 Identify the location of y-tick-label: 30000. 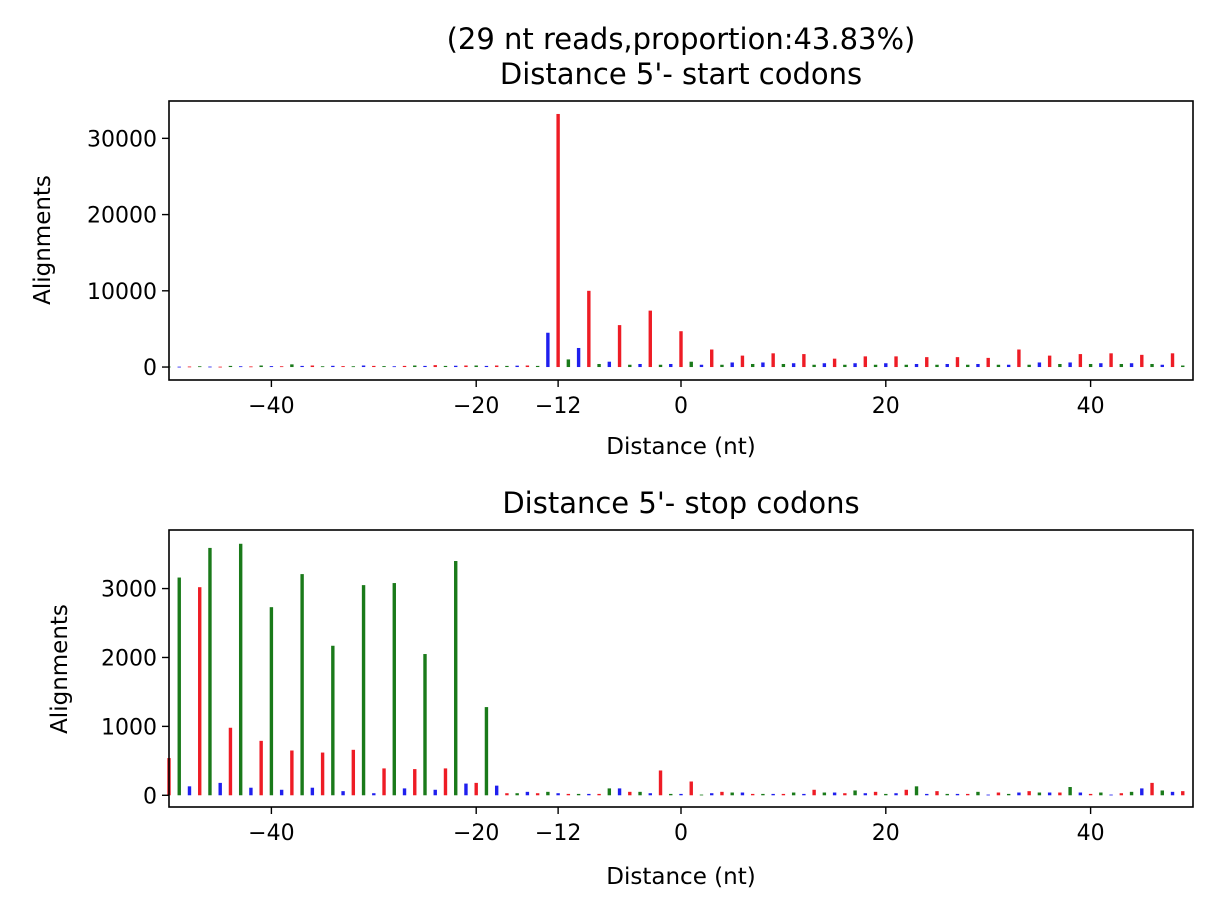
(122, 139).